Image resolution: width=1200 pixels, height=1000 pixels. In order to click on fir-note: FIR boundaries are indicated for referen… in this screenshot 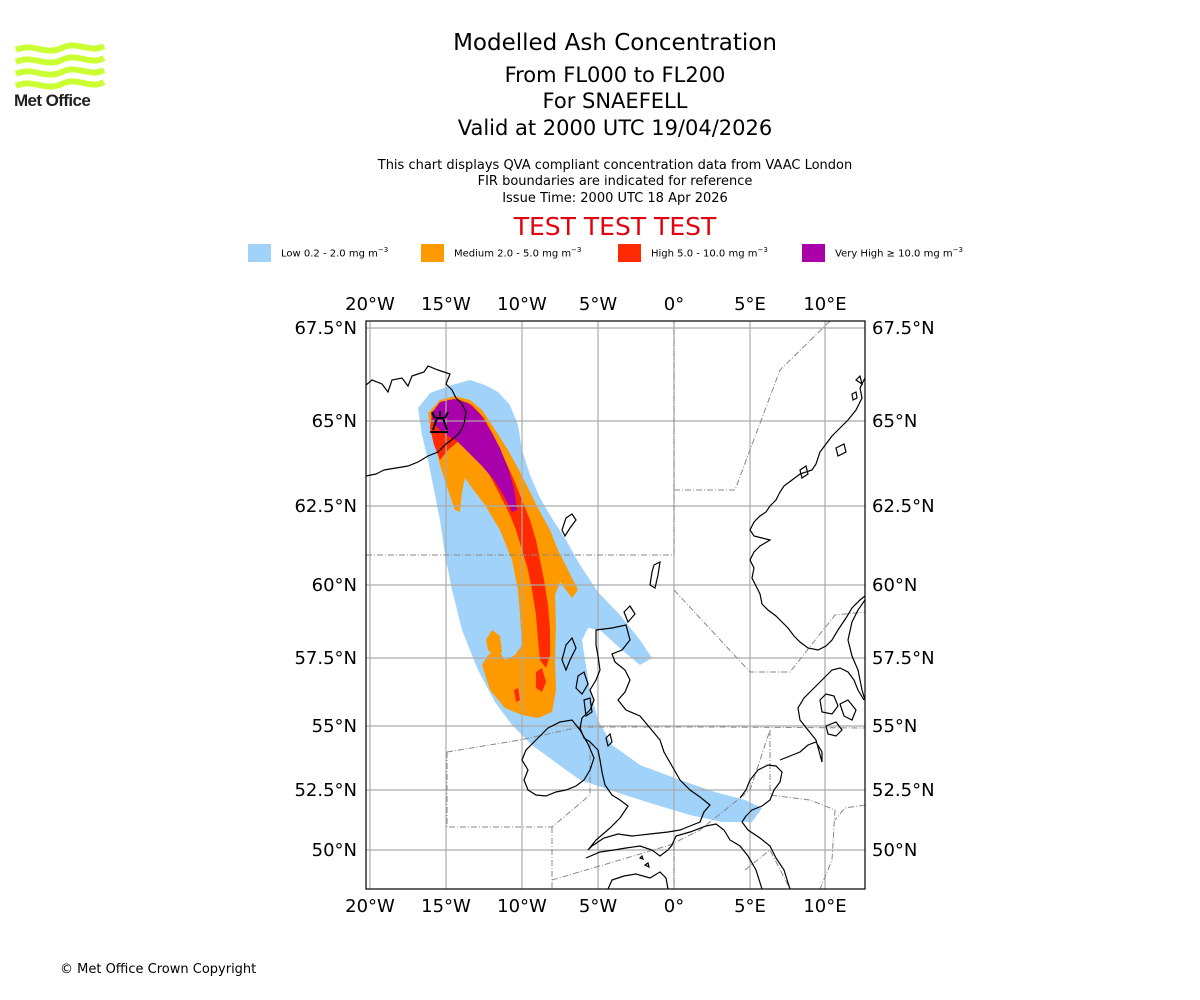, I will do `click(615, 181)`.